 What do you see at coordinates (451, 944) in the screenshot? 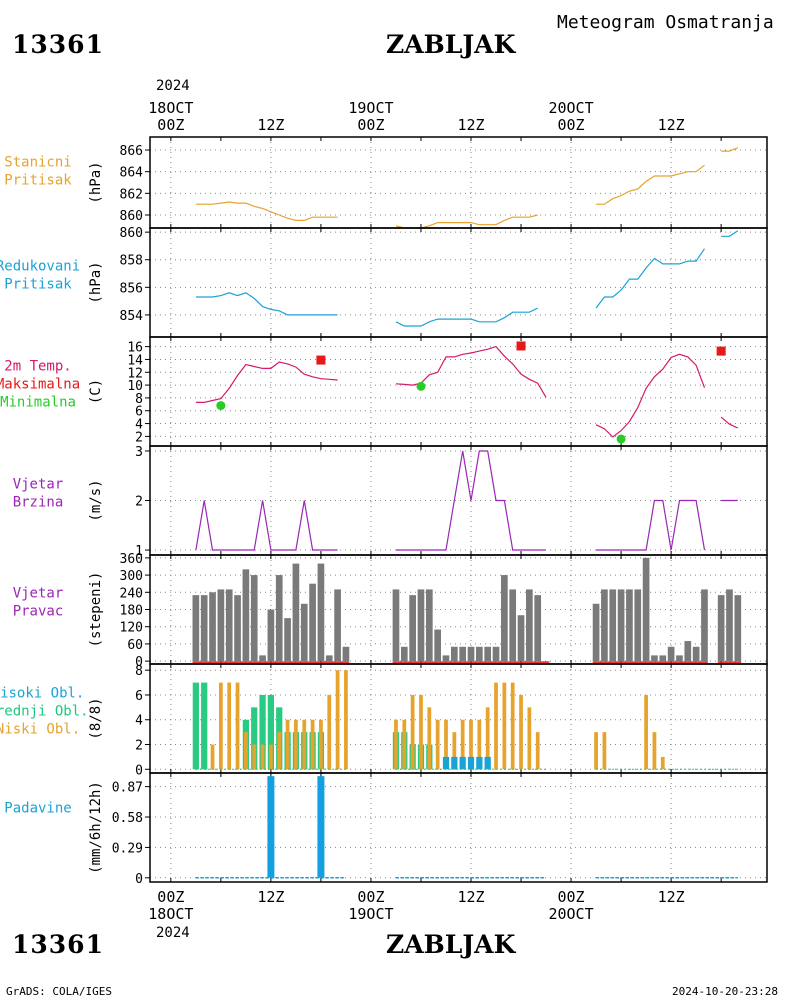
I see `station-name-bottom: ZABLJAK` at bounding box center [451, 944].